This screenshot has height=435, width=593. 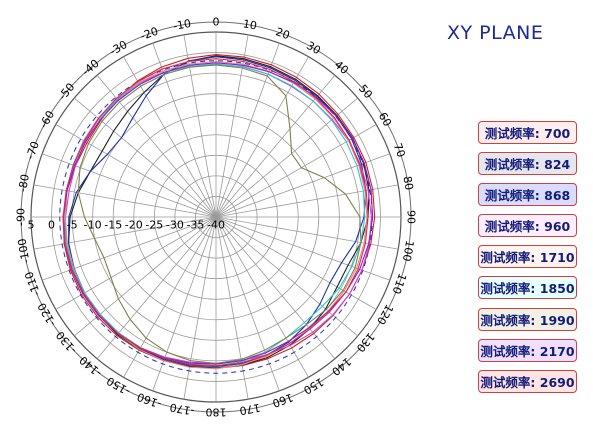 I want to click on legend-item: 测试频率: 1710, so click(x=527, y=257).